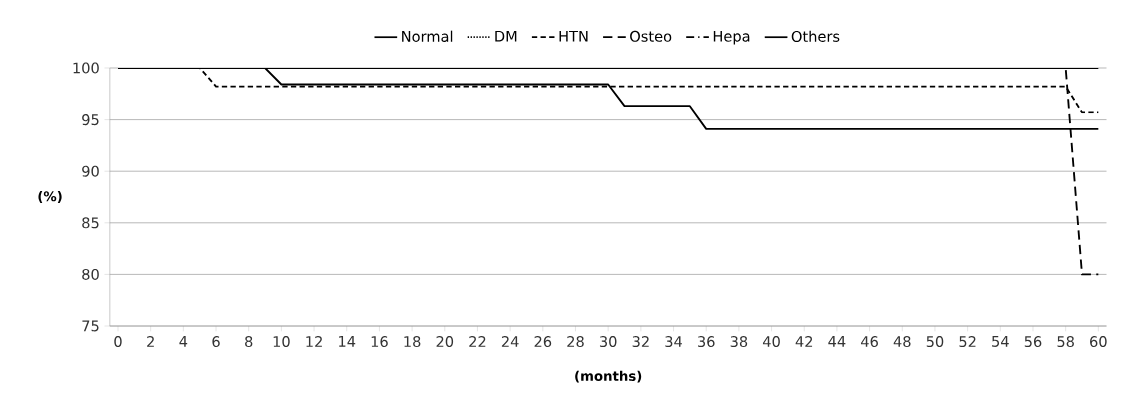 The image size is (1121, 418). I want to click on x-tick-label: 50, so click(935, 342).